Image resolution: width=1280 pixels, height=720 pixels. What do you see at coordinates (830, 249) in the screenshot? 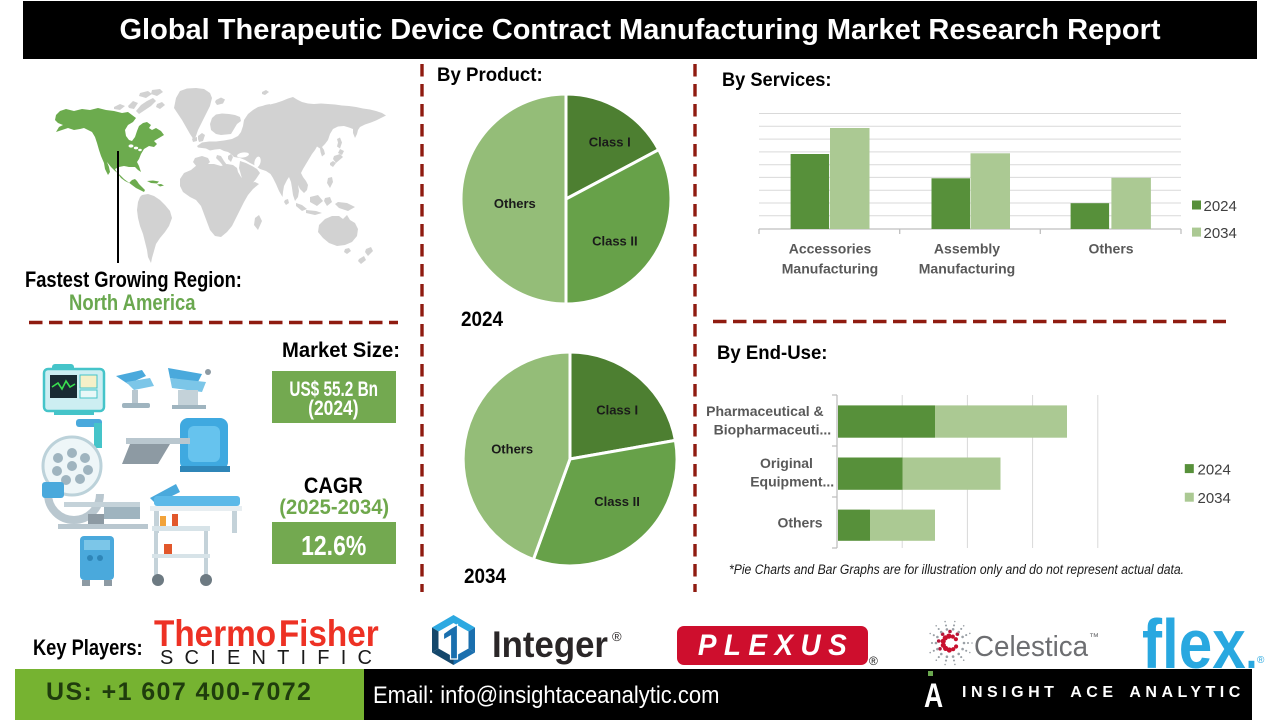
I see `svg-text: Accessories` at bounding box center [830, 249].